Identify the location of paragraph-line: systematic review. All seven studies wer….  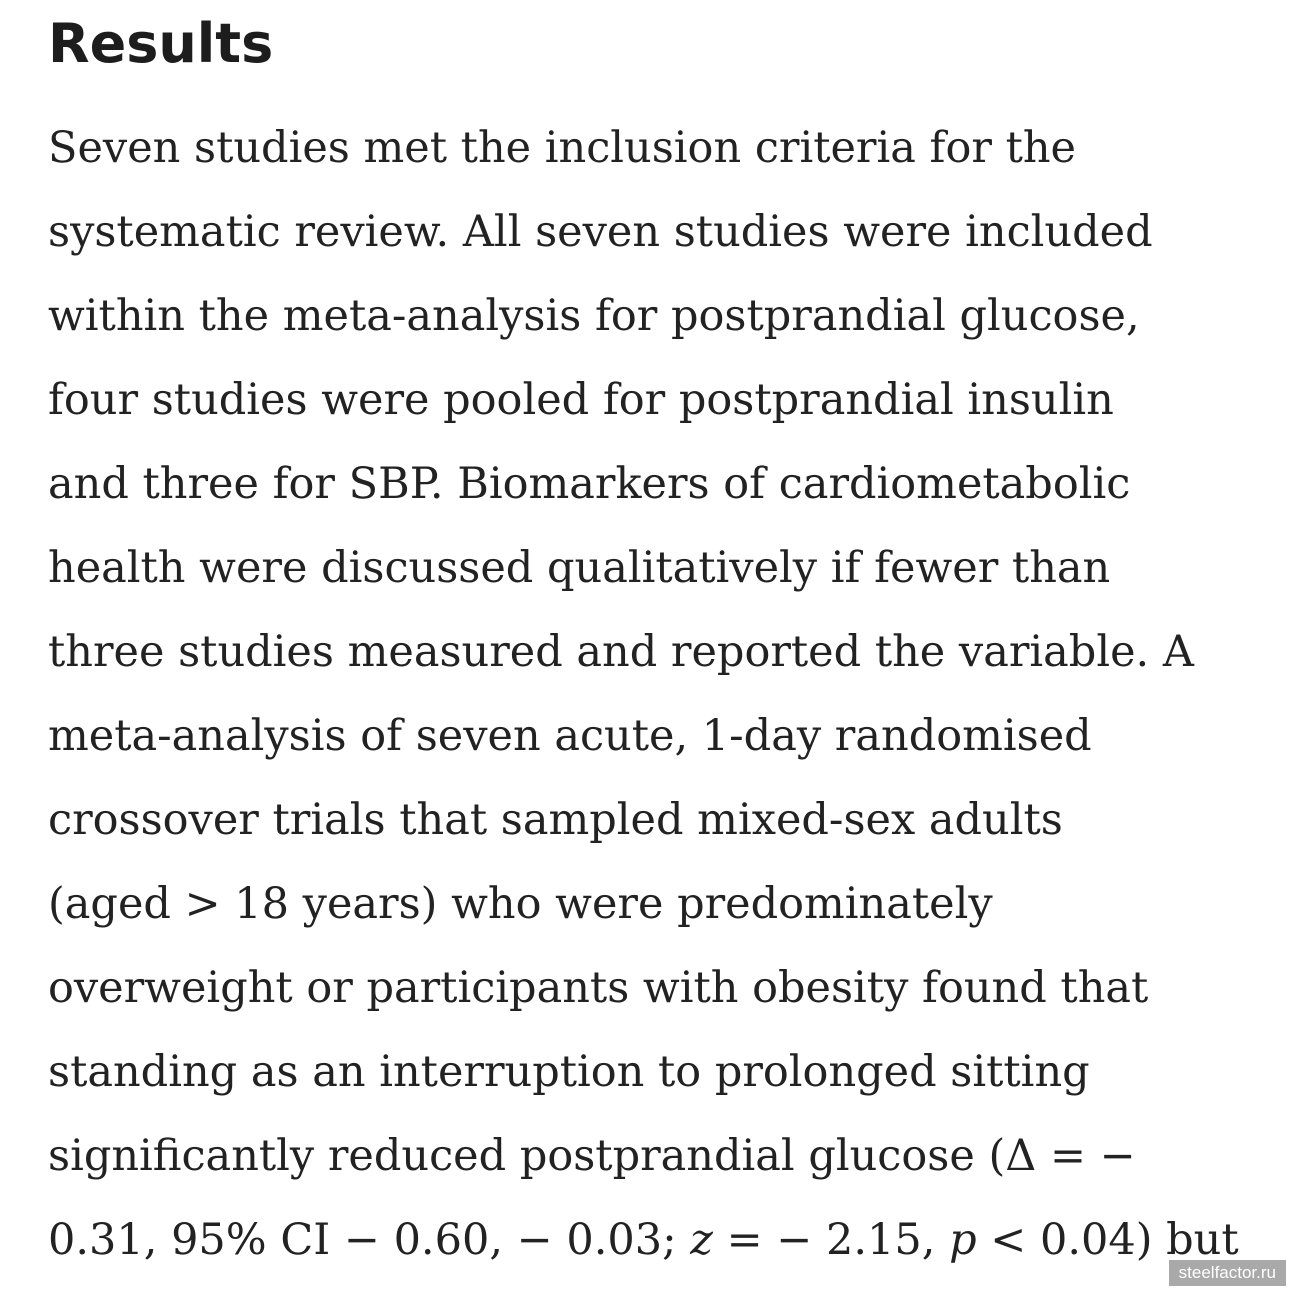
(600, 232).